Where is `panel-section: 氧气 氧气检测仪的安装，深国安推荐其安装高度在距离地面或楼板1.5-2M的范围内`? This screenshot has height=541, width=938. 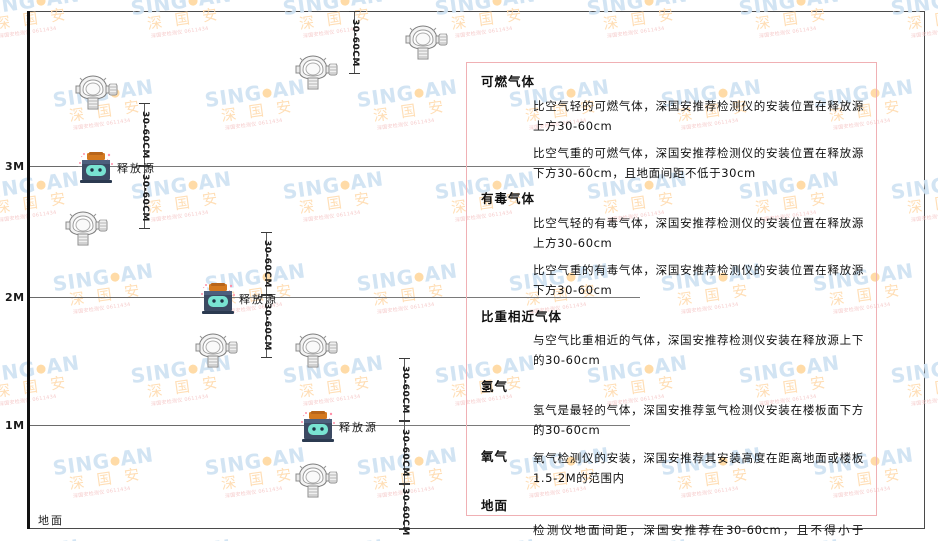 panel-section: 氧气 氧气检测仪的安装，深国安推荐其安装高度在距离地面或楼板1.5-2M的范围内 is located at coordinates (672, 471).